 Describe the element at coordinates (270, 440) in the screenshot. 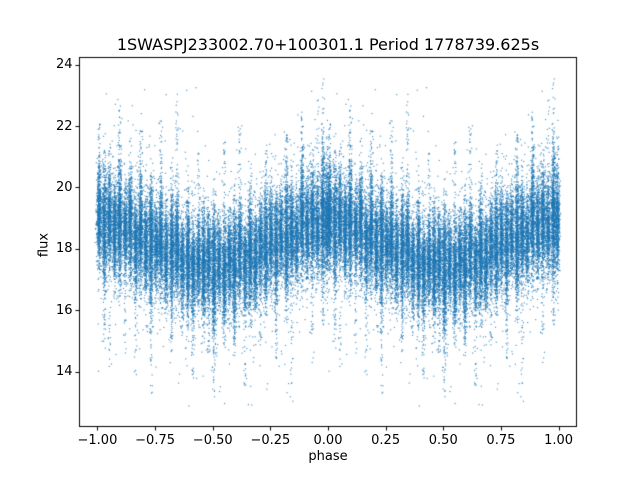

I see `x-tick-label: −0.25` at that location.